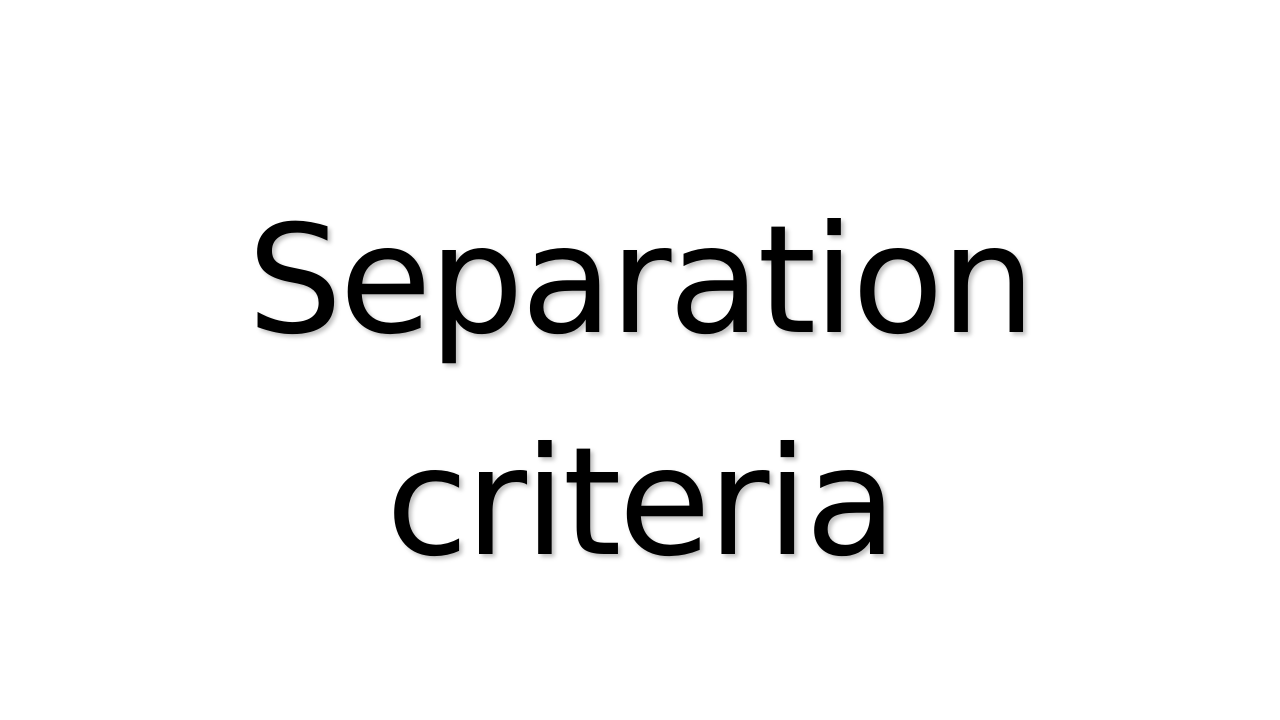 This screenshot has width=1280, height=720. What do you see at coordinates (641, 281) in the screenshot?
I see `title-line-1: Separation` at bounding box center [641, 281].